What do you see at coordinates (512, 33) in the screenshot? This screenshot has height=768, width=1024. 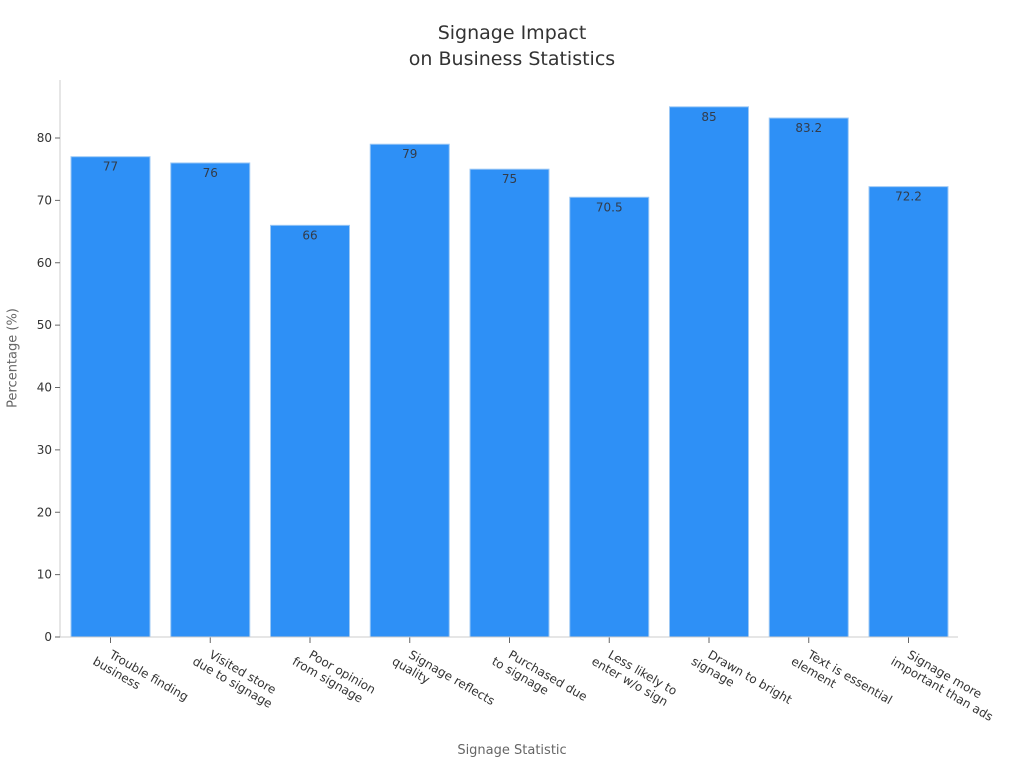 I see `chart-title-line1: Signage Impact` at bounding box center [512, 33].